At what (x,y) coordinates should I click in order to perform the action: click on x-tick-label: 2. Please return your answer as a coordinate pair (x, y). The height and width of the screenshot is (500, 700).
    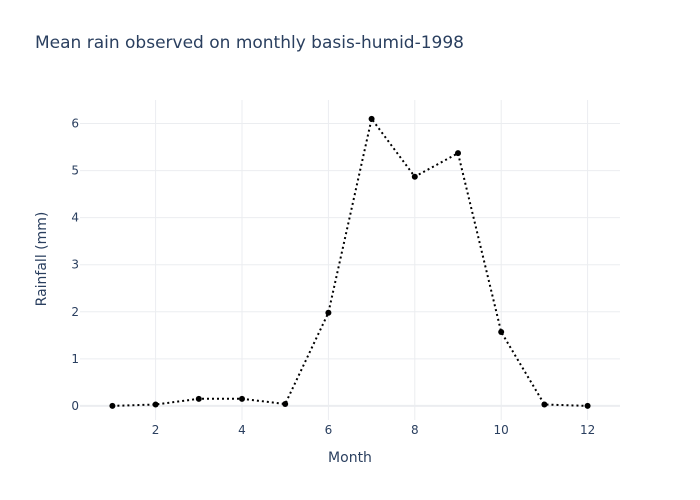
    Looking at the image, I should click on (156, 430).